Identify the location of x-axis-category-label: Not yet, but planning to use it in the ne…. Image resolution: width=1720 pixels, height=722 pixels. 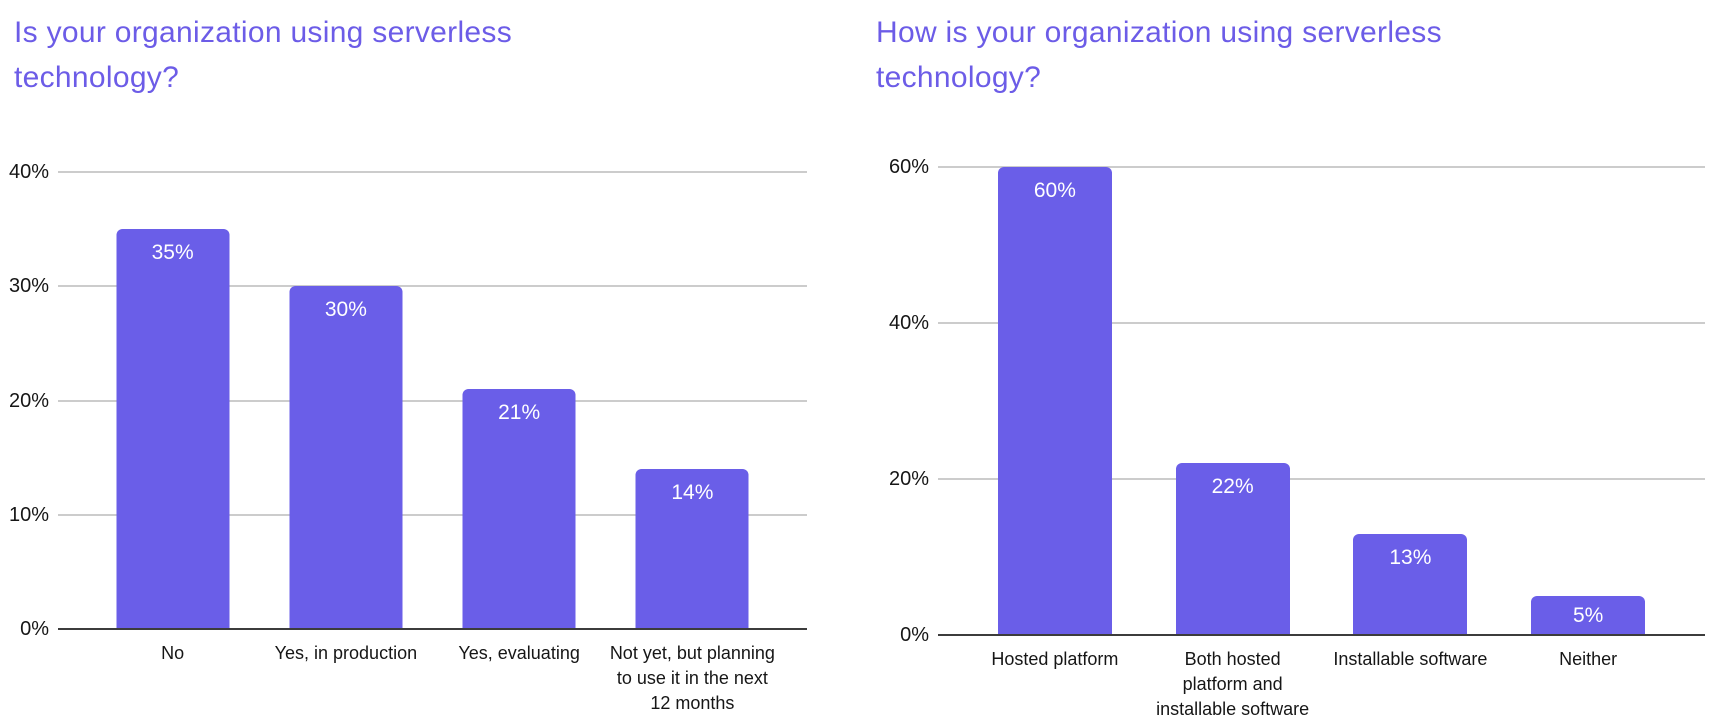
(692, 678).